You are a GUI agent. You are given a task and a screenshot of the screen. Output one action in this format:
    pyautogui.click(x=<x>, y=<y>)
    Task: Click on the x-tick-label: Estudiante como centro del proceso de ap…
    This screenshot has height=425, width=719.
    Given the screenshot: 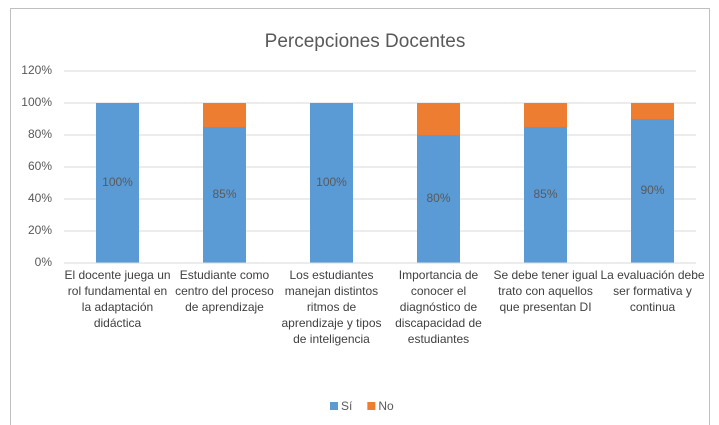 What is the action you would take?
    pyautogui.click(x=224, y=291)
    